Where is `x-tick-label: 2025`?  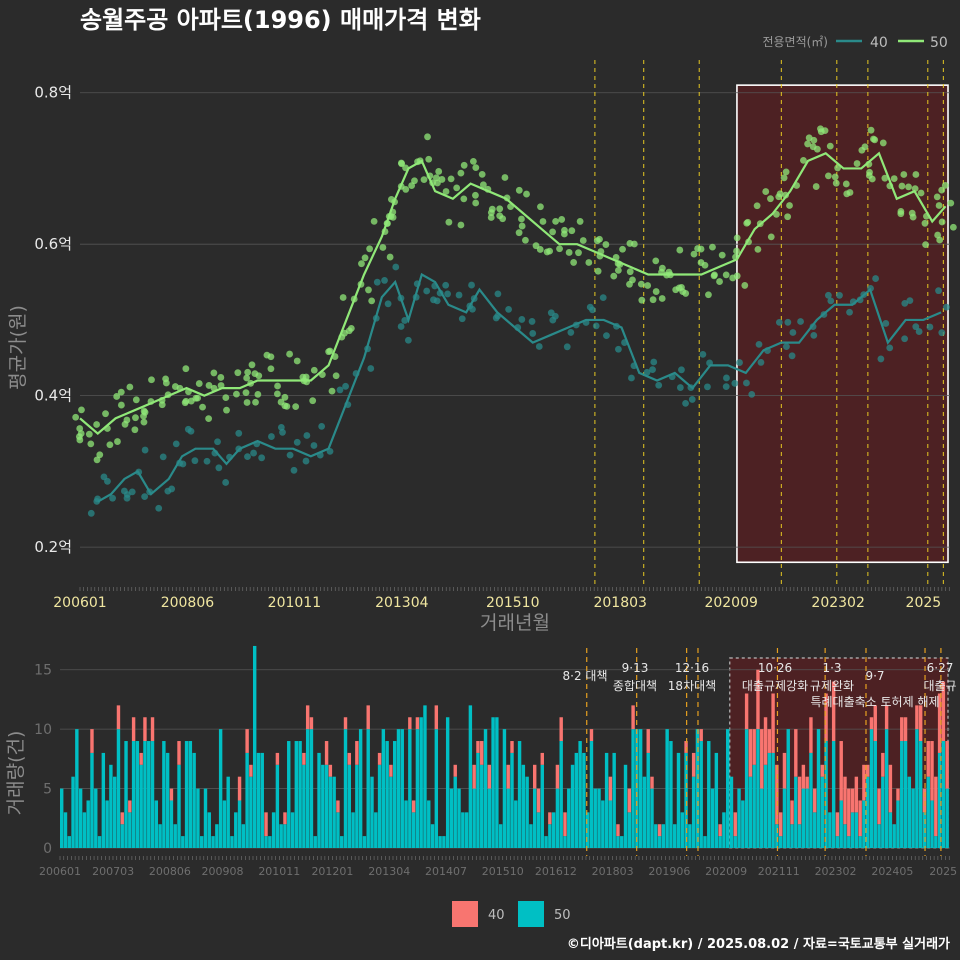
x-tick-label: 2025 is located at coordinates (924, 603).